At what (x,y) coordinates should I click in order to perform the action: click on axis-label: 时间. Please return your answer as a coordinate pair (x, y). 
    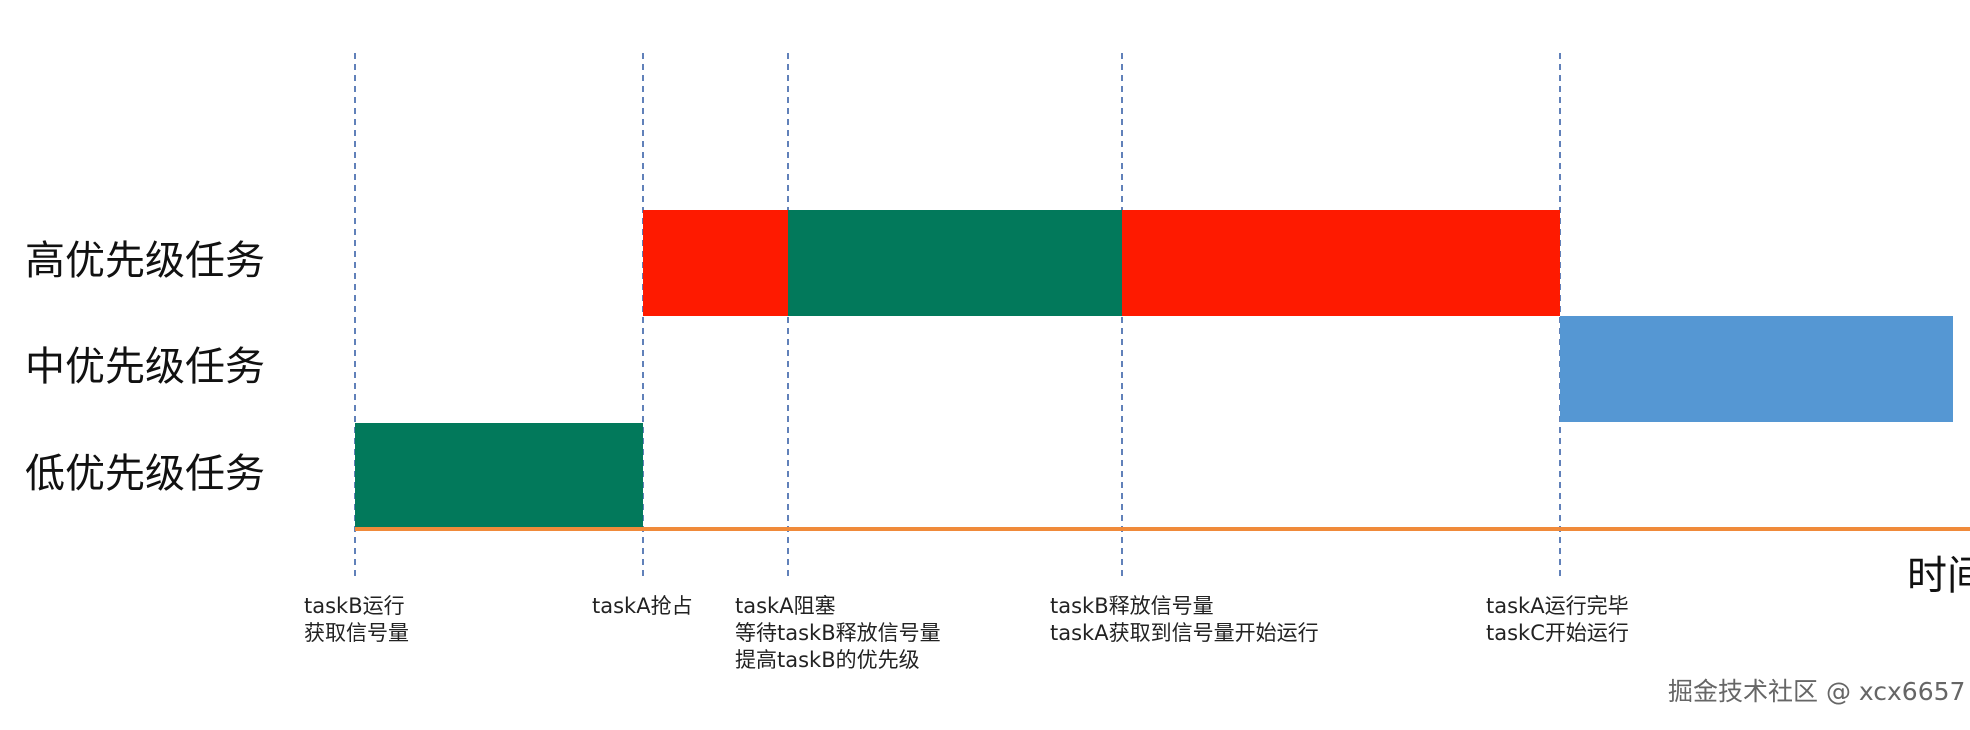
    Looking at the image, I should click on (1938, 576).